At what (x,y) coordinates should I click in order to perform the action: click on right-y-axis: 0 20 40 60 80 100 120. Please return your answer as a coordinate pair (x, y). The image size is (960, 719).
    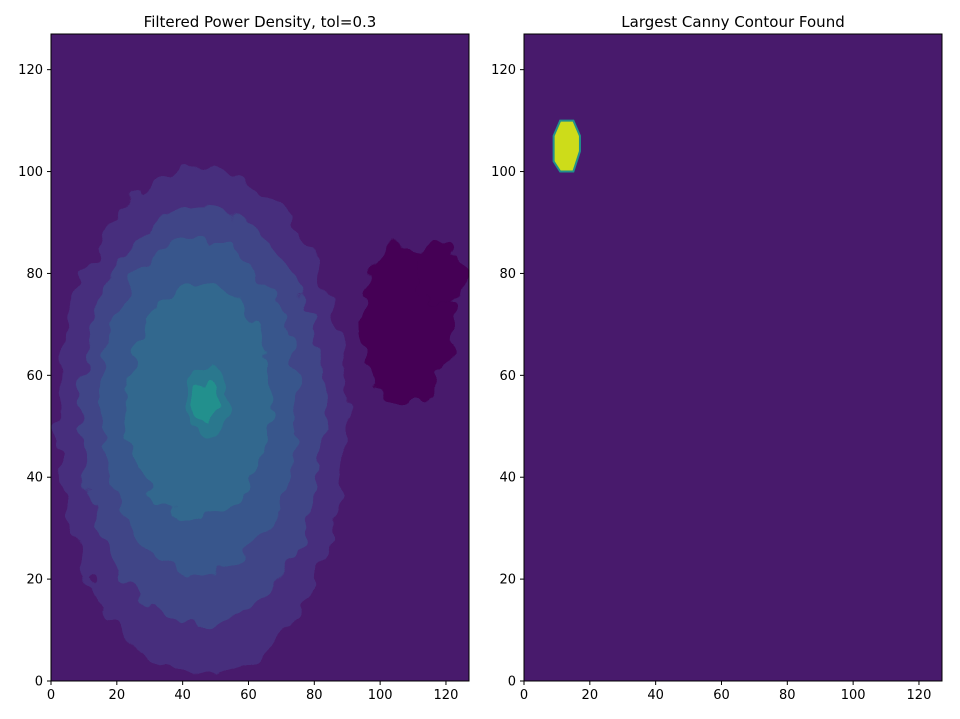
    Looking at the image, I should click on (507, 376).